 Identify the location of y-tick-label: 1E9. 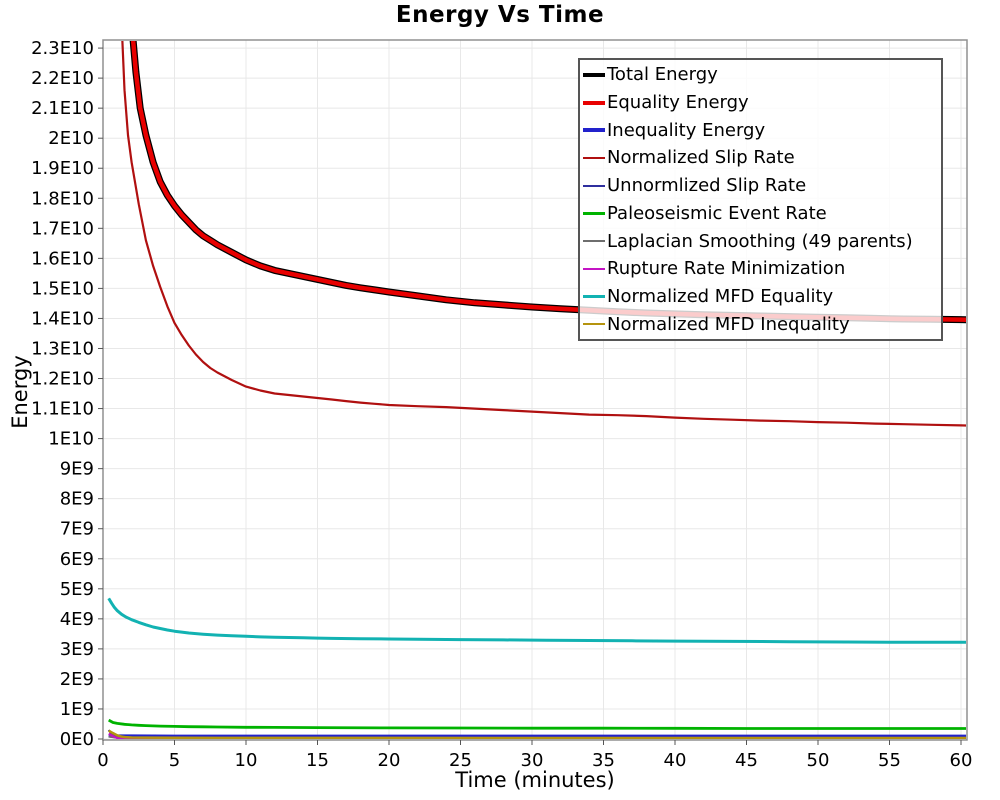
(77, 709).